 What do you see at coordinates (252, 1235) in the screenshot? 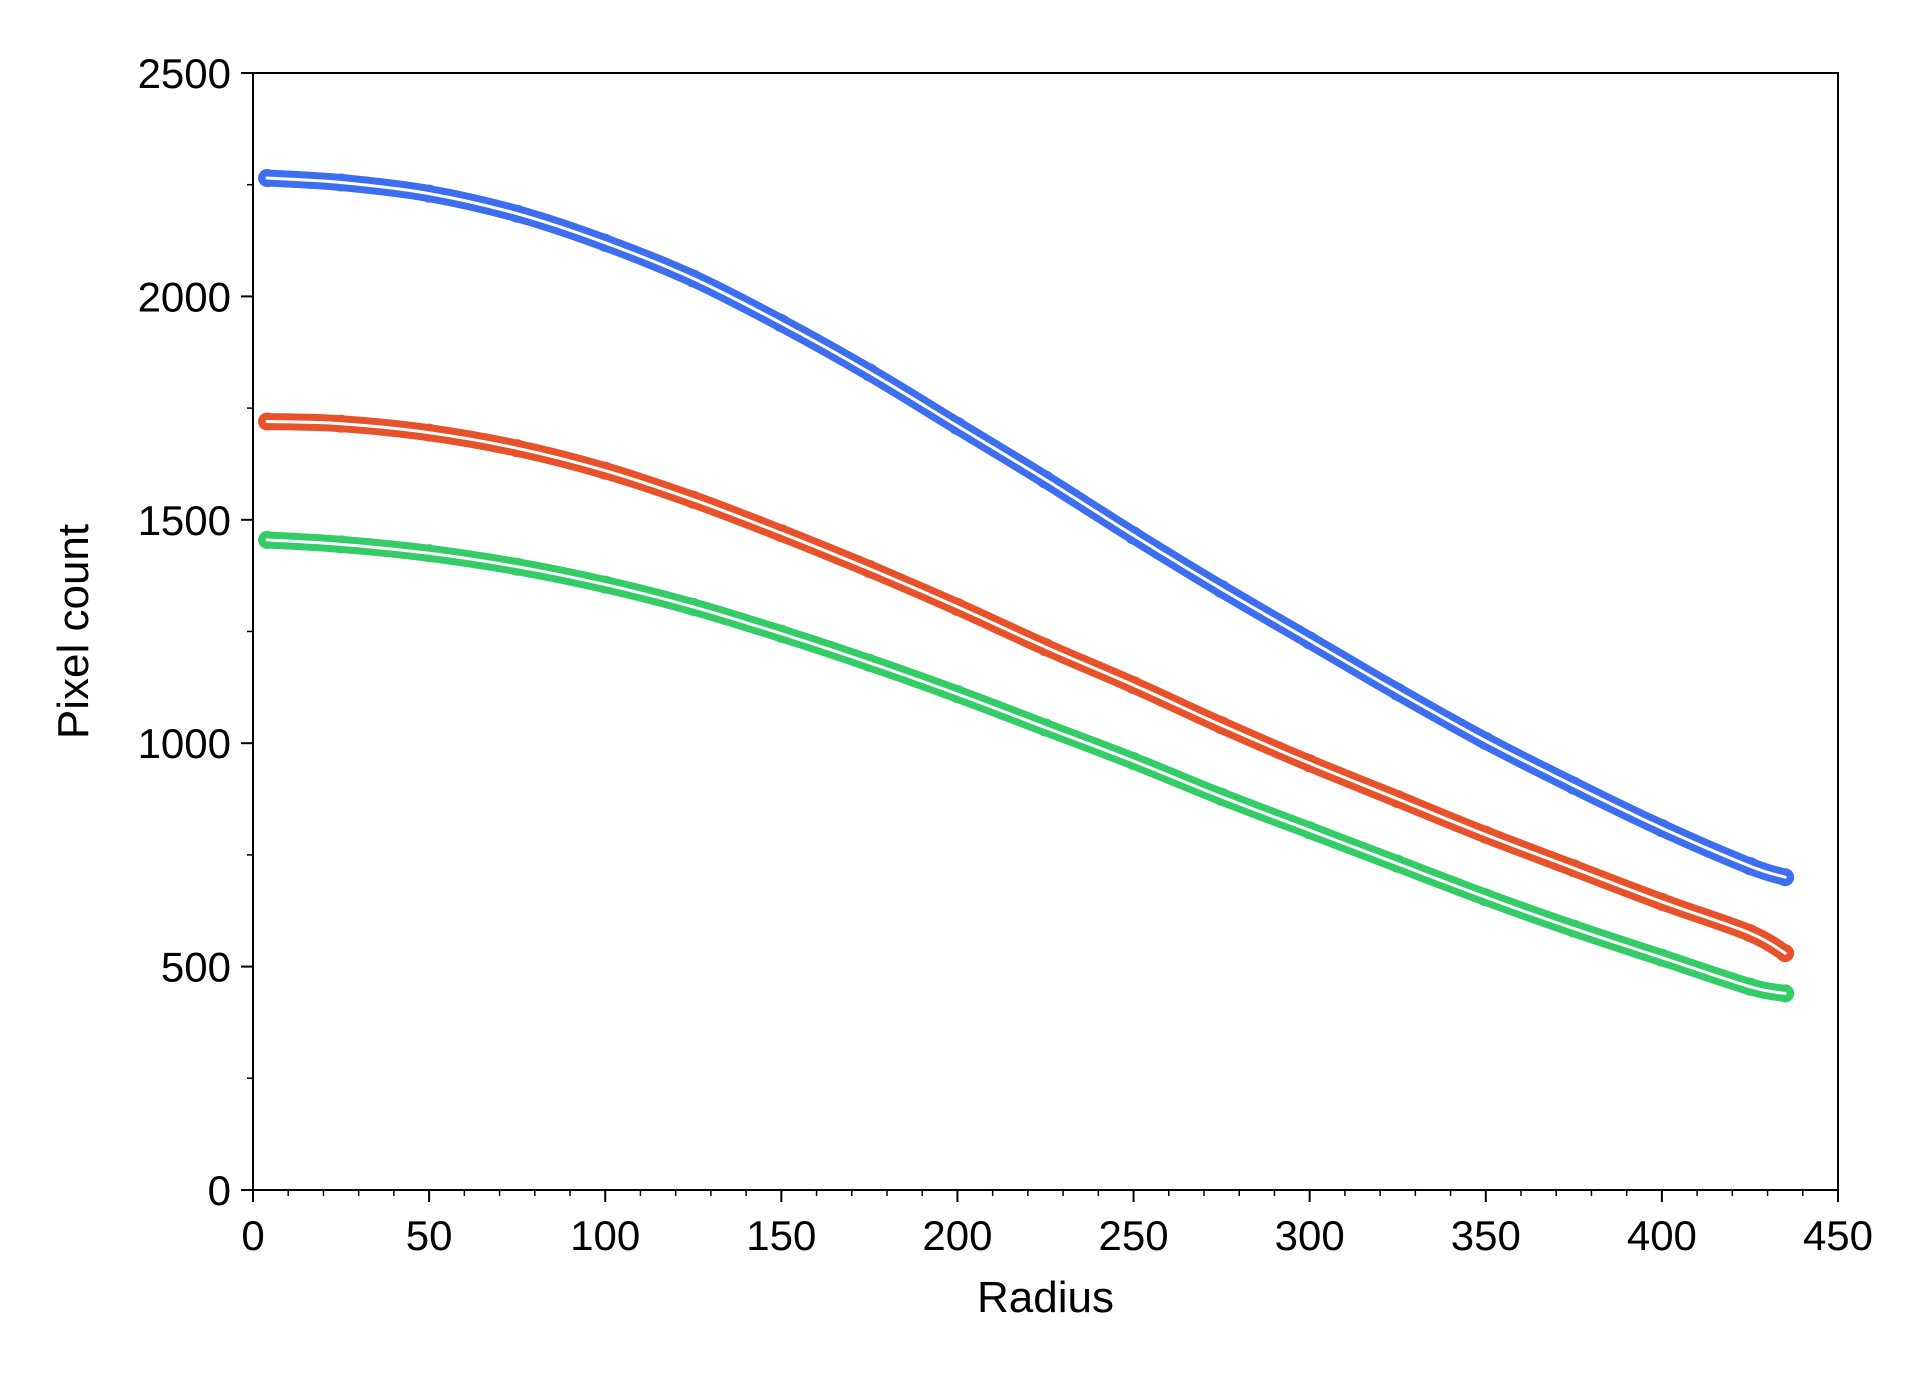
I see `x-tick-label: 0` at bounding box center [252, 1235].